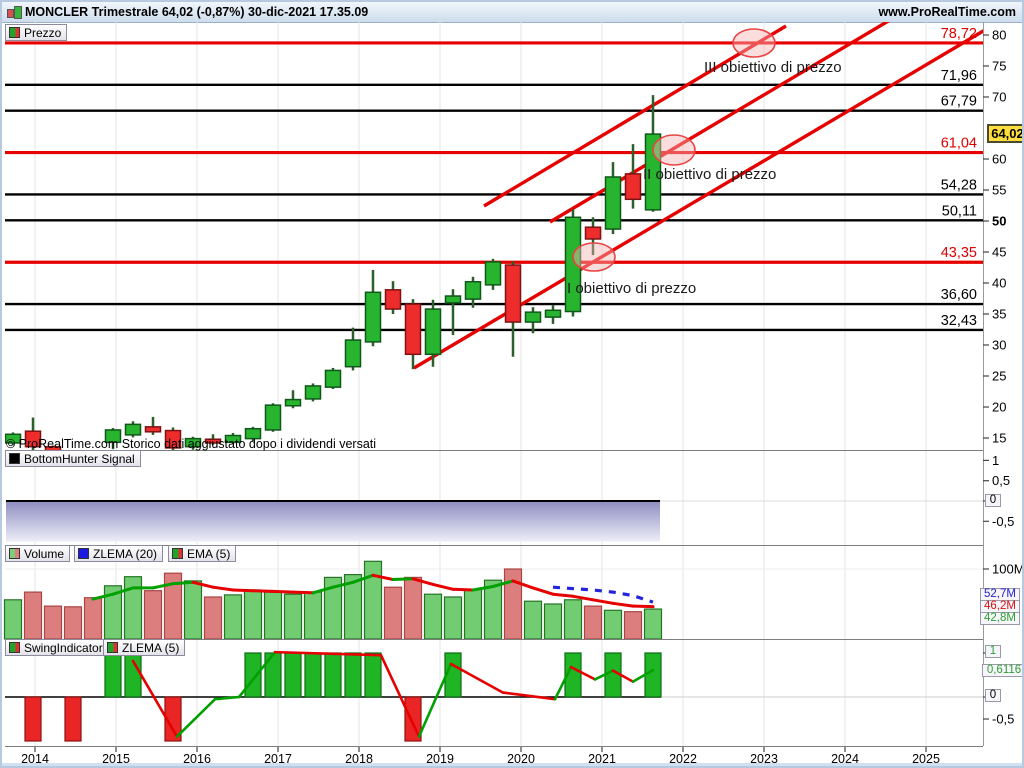 Image resolution: width=1024 pixels, height=768 pixels. What do you see at coordinates (999, 97) in the screenshot?
I see `price-axis-label: 70` at bounding box center [999, 97].